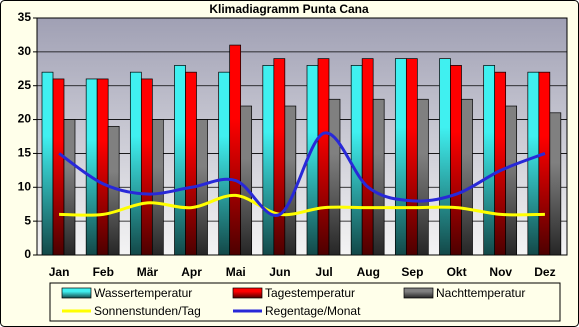 This screenshot has width=579, height=327. I want to click on legend-label: Regentage/Monat, so click(313, 311).